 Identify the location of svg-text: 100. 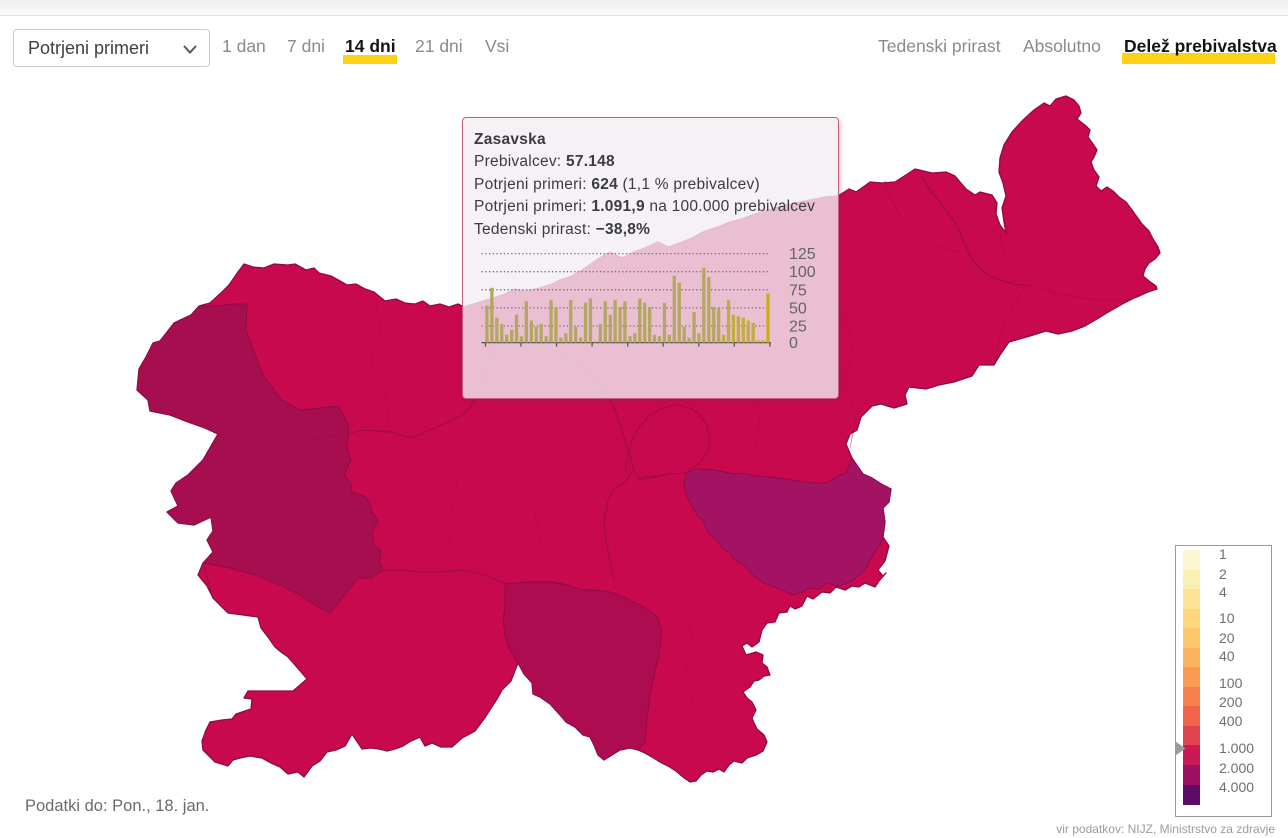
(802, 272).